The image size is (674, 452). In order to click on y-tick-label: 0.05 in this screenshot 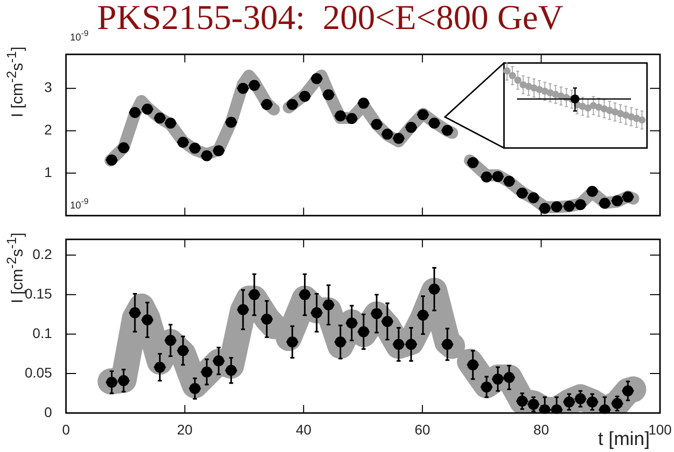, I will do `click(38, 372)`.